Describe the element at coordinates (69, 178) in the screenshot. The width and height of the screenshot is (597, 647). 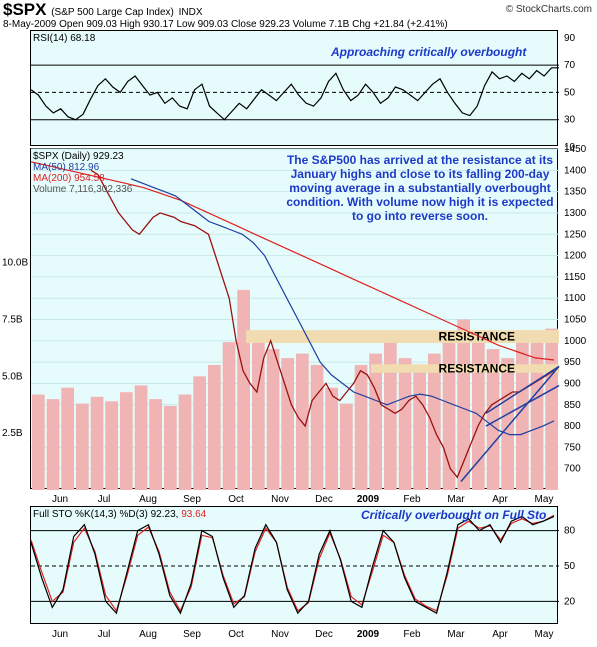
I see `price-legend-ma200: MA(200) 954.58` at that location.